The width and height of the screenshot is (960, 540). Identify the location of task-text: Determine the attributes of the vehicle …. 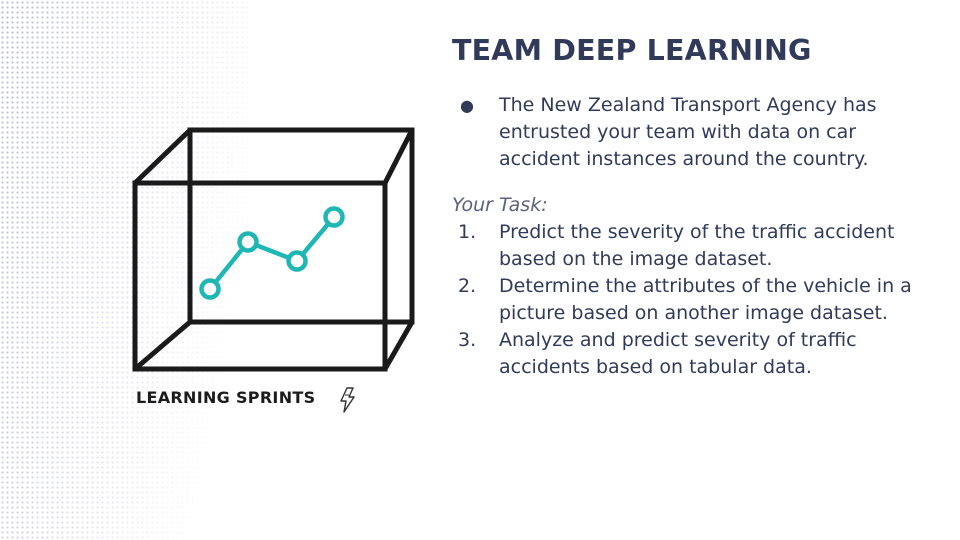
(705, 299).